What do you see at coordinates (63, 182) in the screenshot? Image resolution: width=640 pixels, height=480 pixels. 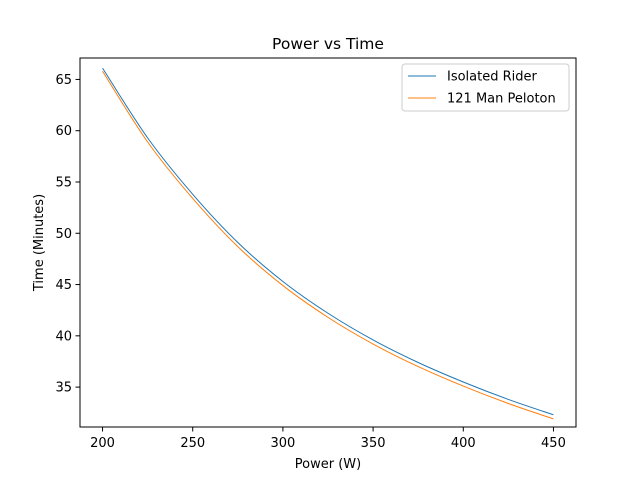 I see `y-tick-label: 55` at bounding box center [63, 182].